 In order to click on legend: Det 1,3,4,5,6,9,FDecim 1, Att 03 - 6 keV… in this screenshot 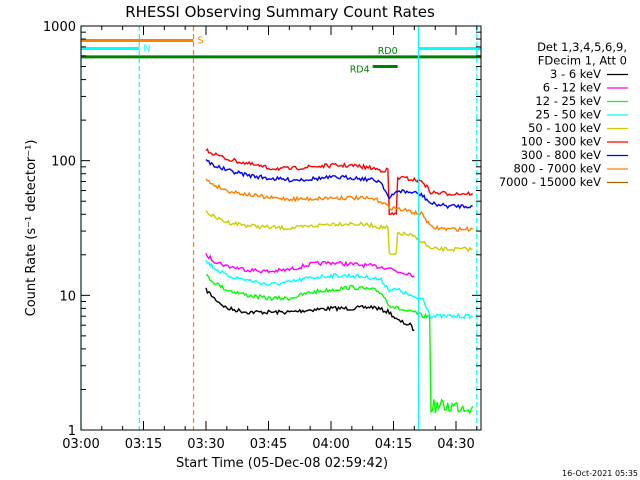, I will do `click(563, 114)`.